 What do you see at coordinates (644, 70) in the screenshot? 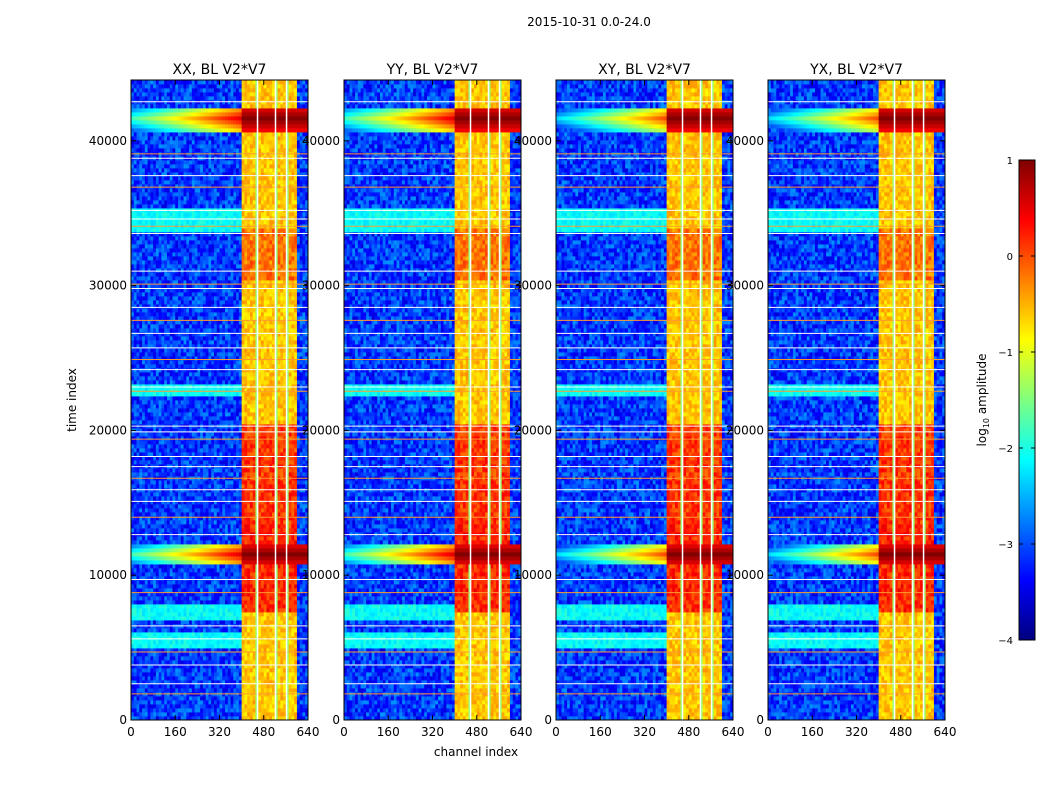
I see `panel-title: XY, BL V2*V7` at bounding box center [644, 70].